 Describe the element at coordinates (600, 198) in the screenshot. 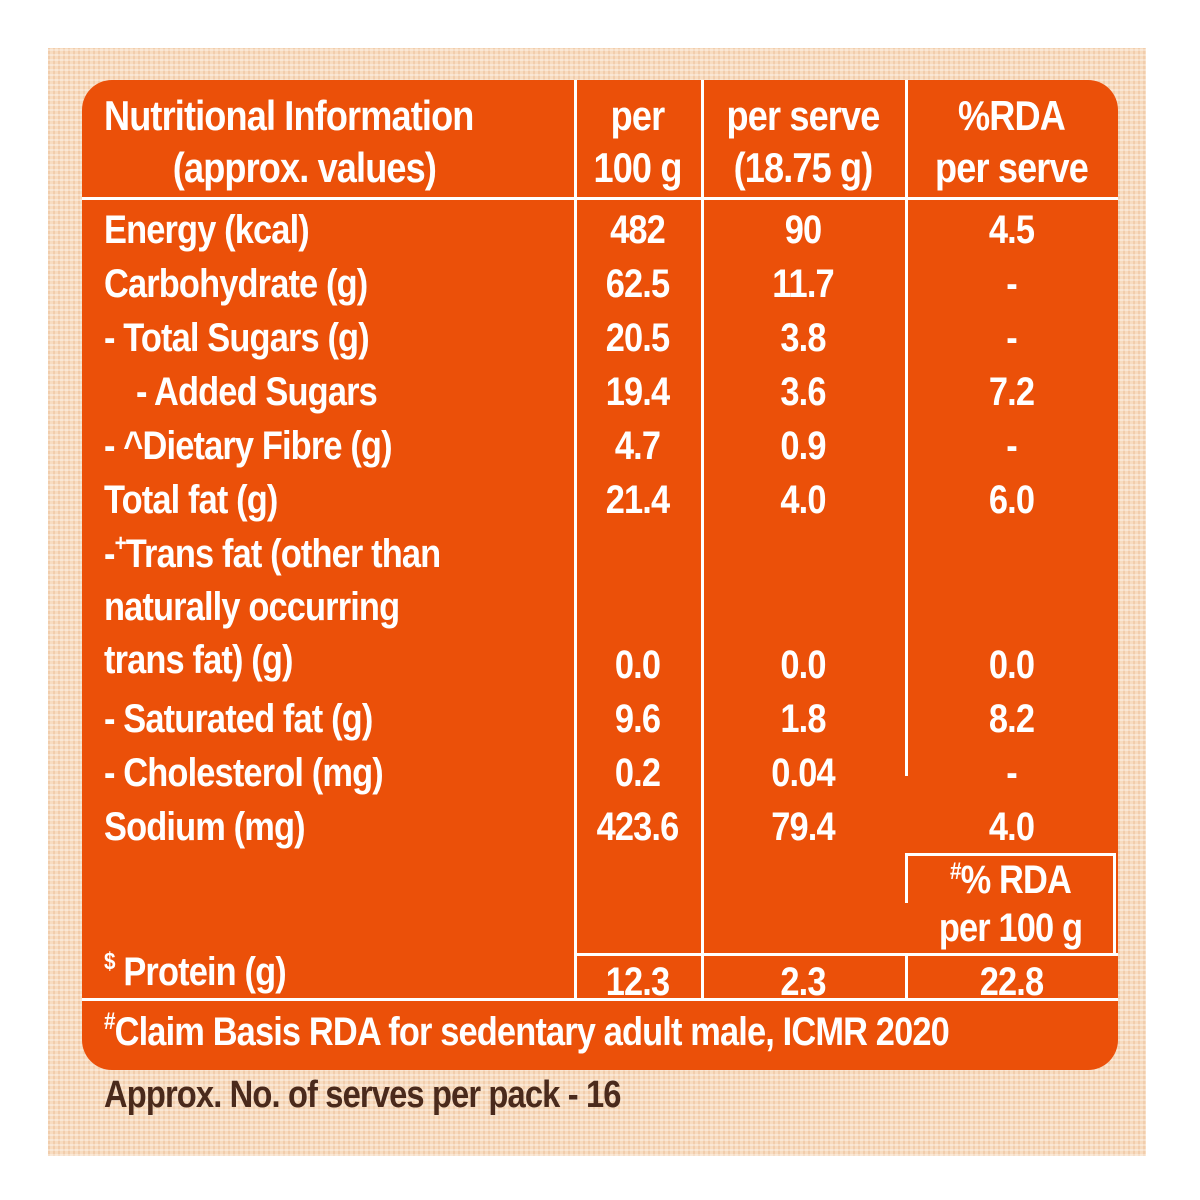

I see `header-divider` at that location.